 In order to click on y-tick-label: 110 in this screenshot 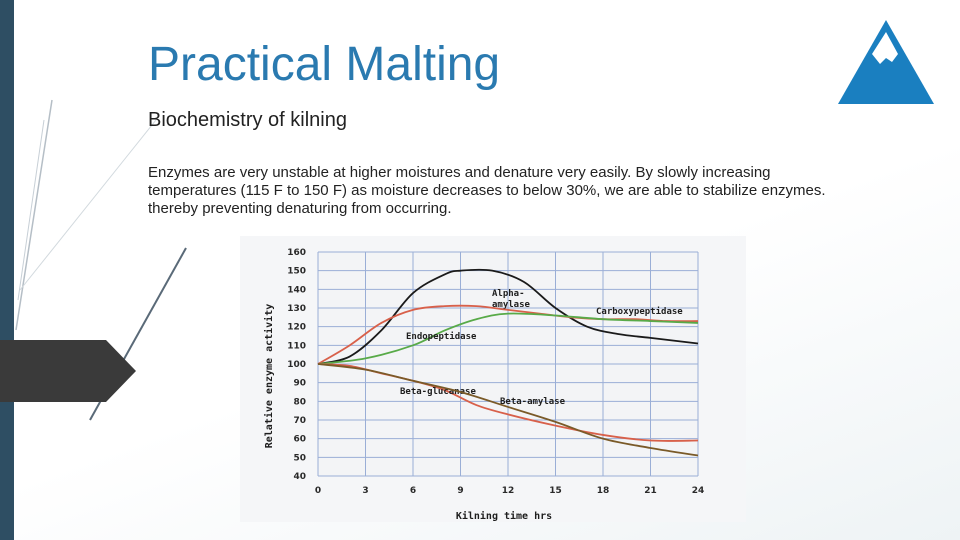, I will do `click(296, 346)`.